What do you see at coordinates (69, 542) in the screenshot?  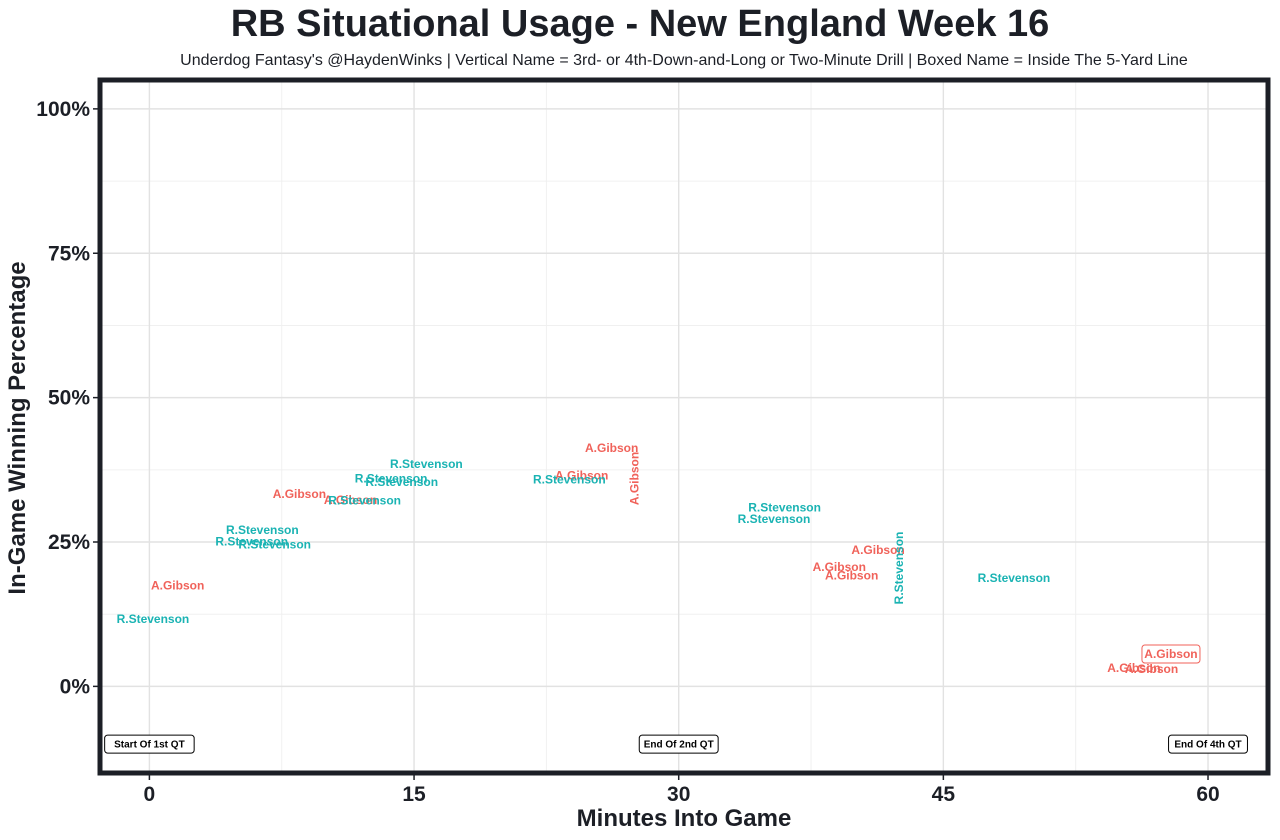 I see `y-tick-label: 25%` at bounding box center [69, 542].